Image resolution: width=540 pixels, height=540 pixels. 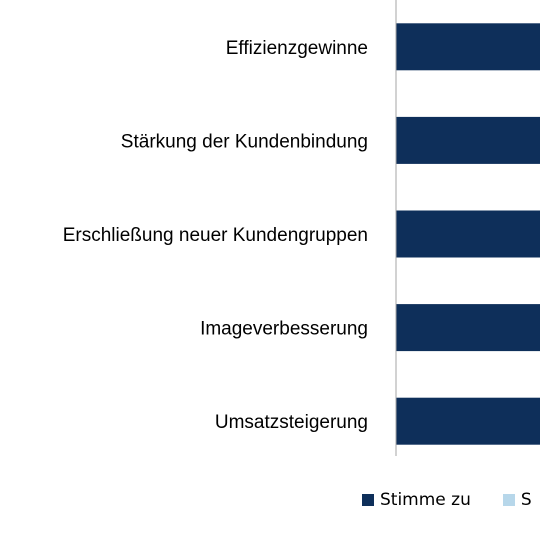 What do you see at coordinates (297, 48) in the screenshot?
I see `category-label-effizienzgewinne: Effizienzgewinne` at bounding box center [297, 48].